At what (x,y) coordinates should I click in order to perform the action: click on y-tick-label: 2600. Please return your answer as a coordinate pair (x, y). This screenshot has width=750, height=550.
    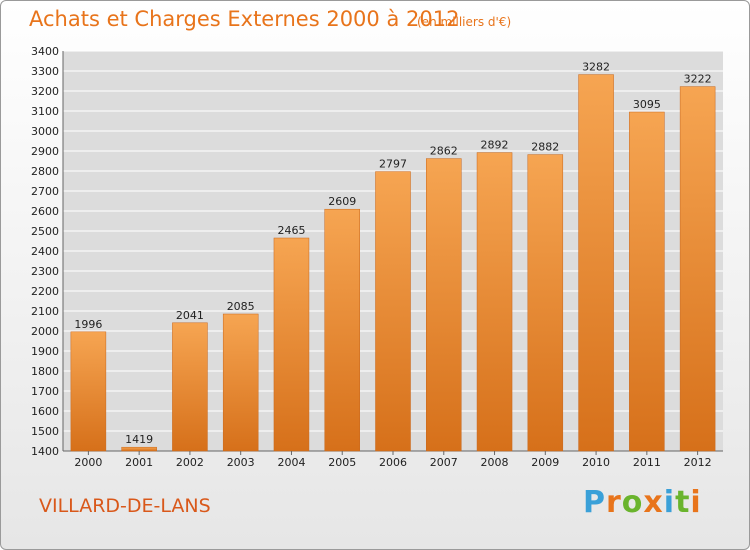
    Looking at the image, I should click on (45, 211).